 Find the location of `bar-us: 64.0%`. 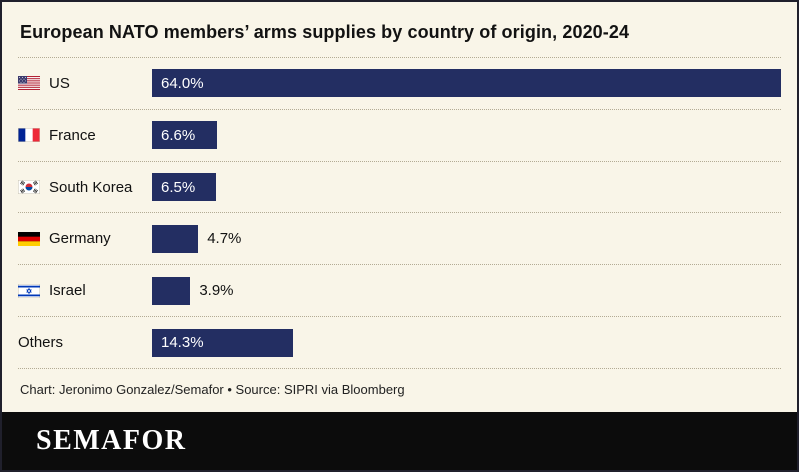

bar-us: 64.0% is located at coordinates (466, 83).